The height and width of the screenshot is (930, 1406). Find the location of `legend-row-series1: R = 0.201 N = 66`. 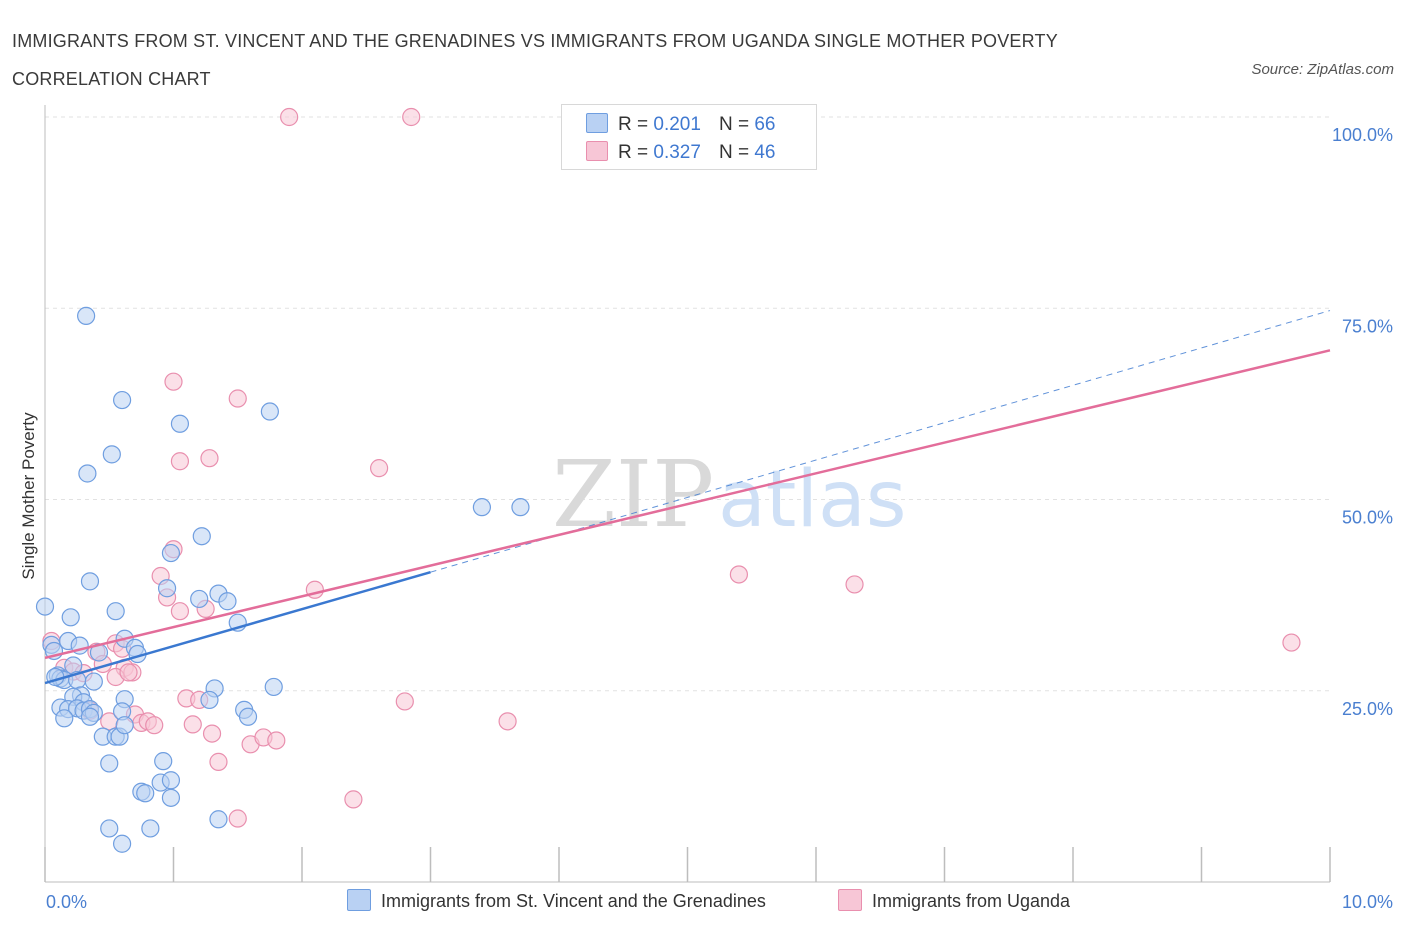

legend-row-series1: R = 0.201 N = 66 is located at coordinates (680, 125).